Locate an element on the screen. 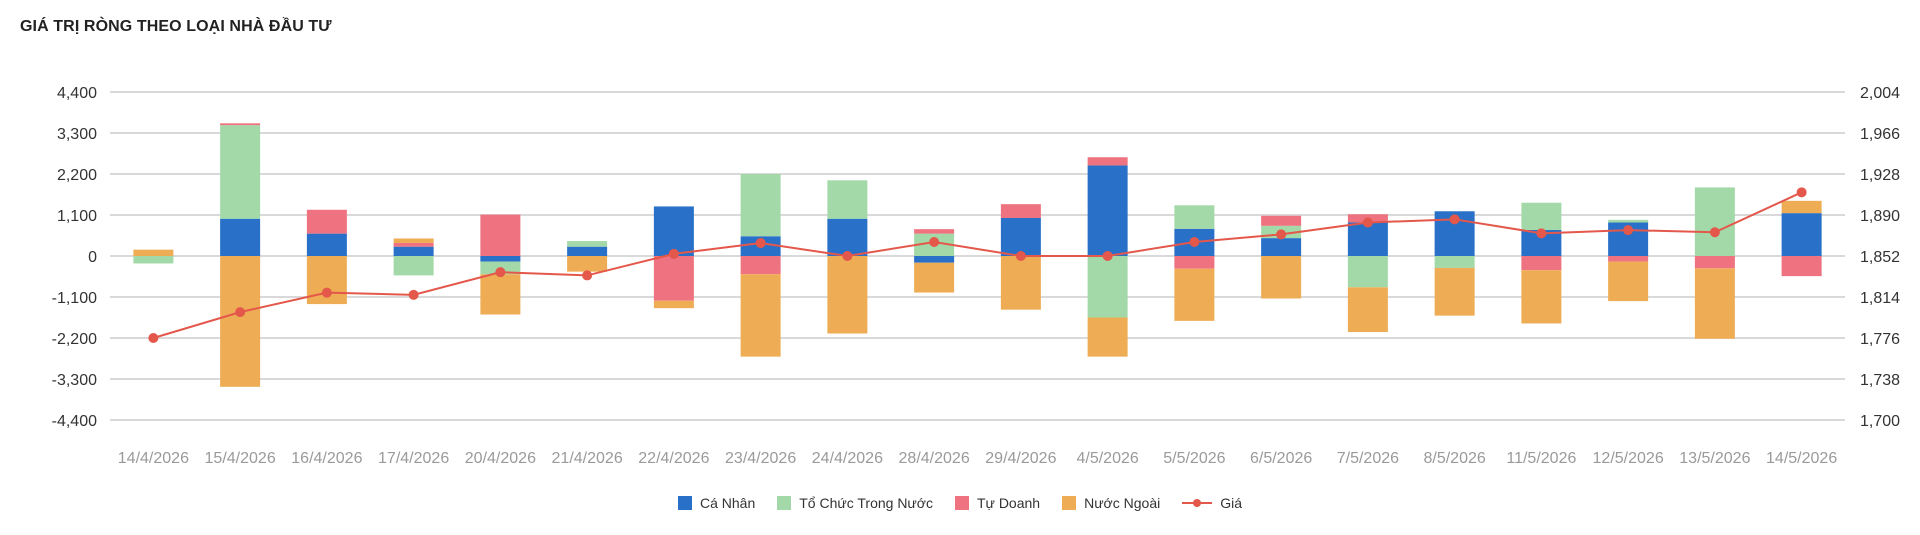 The height and width of the screenshot is (535, 1920). legend-item-gia: Giá is located at coordinates (1212, 503).